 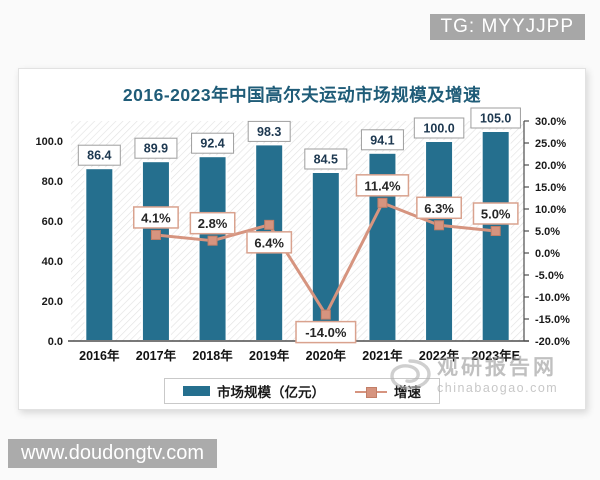 I want to click on y-axis-tick-label: 100.0, so click(x=49, y=142).